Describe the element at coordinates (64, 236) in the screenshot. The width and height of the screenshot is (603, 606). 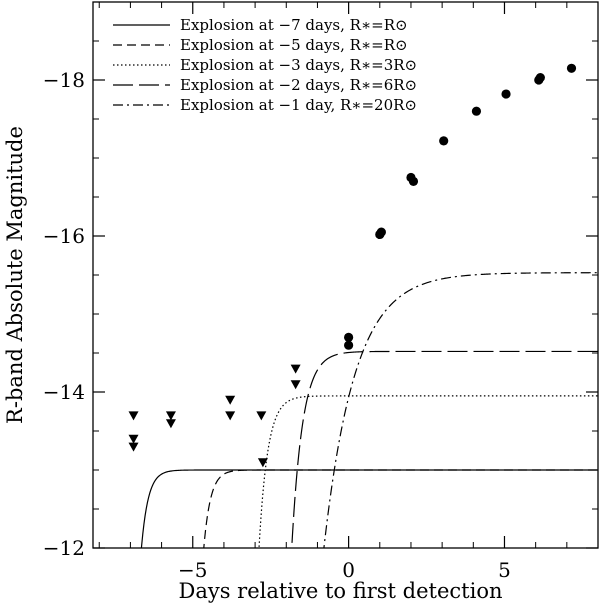
I see `y-tick-label: −16` at that location.